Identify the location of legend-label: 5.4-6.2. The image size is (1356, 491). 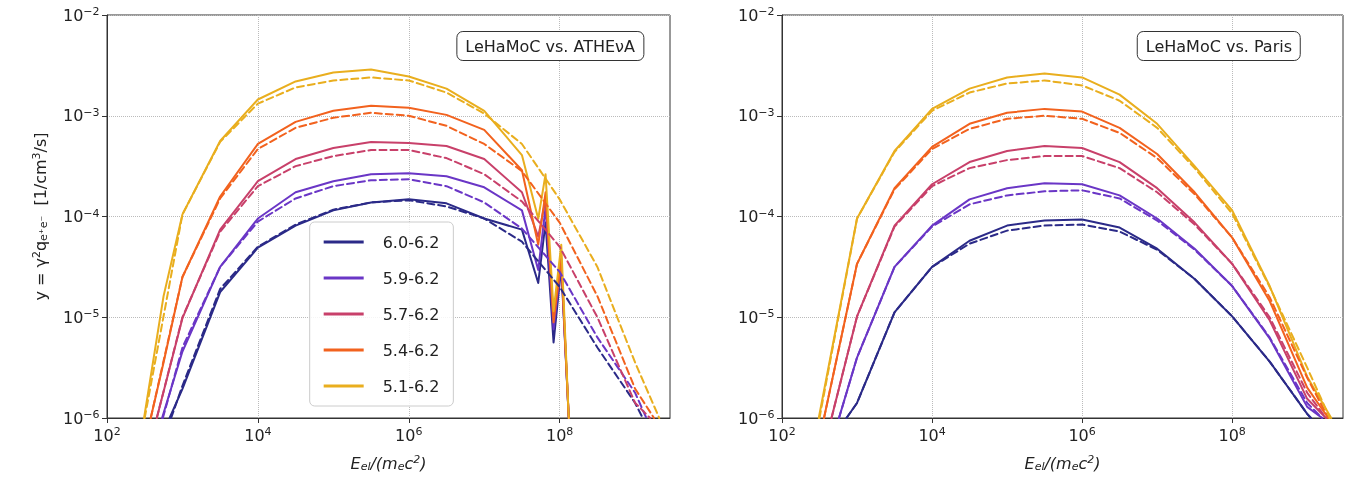
(411, 350).